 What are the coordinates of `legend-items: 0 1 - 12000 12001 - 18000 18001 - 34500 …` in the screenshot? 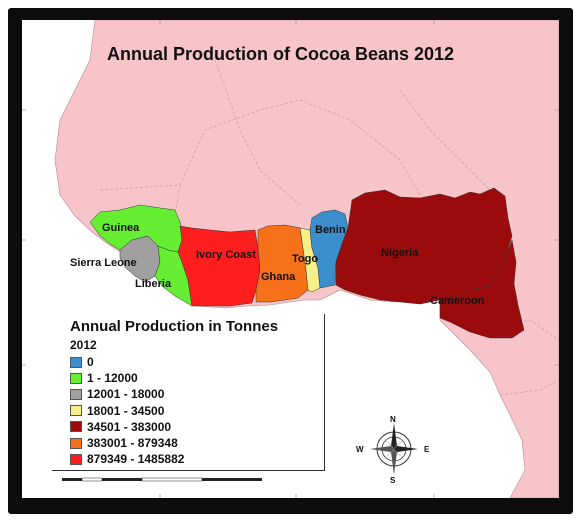 It's located at (127, 410).